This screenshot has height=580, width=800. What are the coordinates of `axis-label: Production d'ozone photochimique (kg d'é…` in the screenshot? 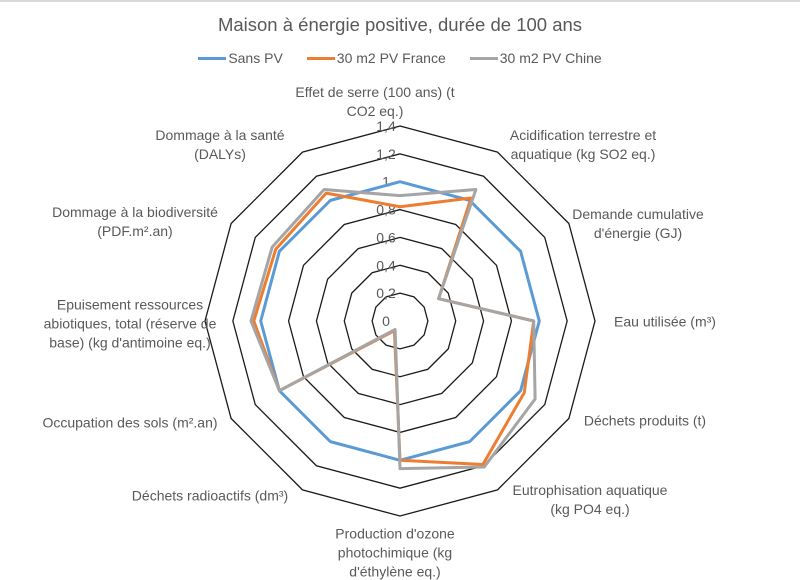 It's located at (395, 552).